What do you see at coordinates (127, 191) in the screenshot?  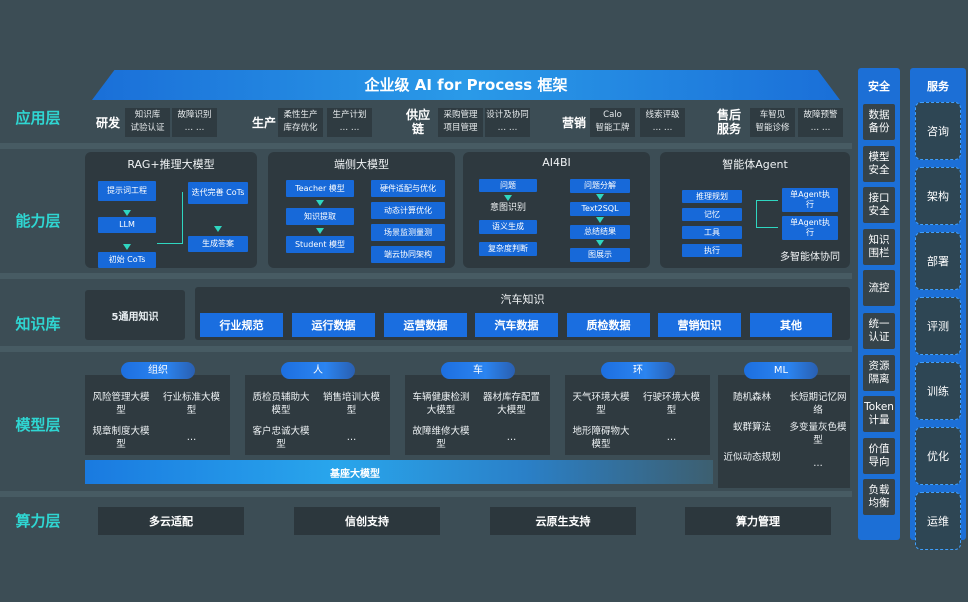 I see `rag-step: 提示词工程` at bounding box center [127, 191].